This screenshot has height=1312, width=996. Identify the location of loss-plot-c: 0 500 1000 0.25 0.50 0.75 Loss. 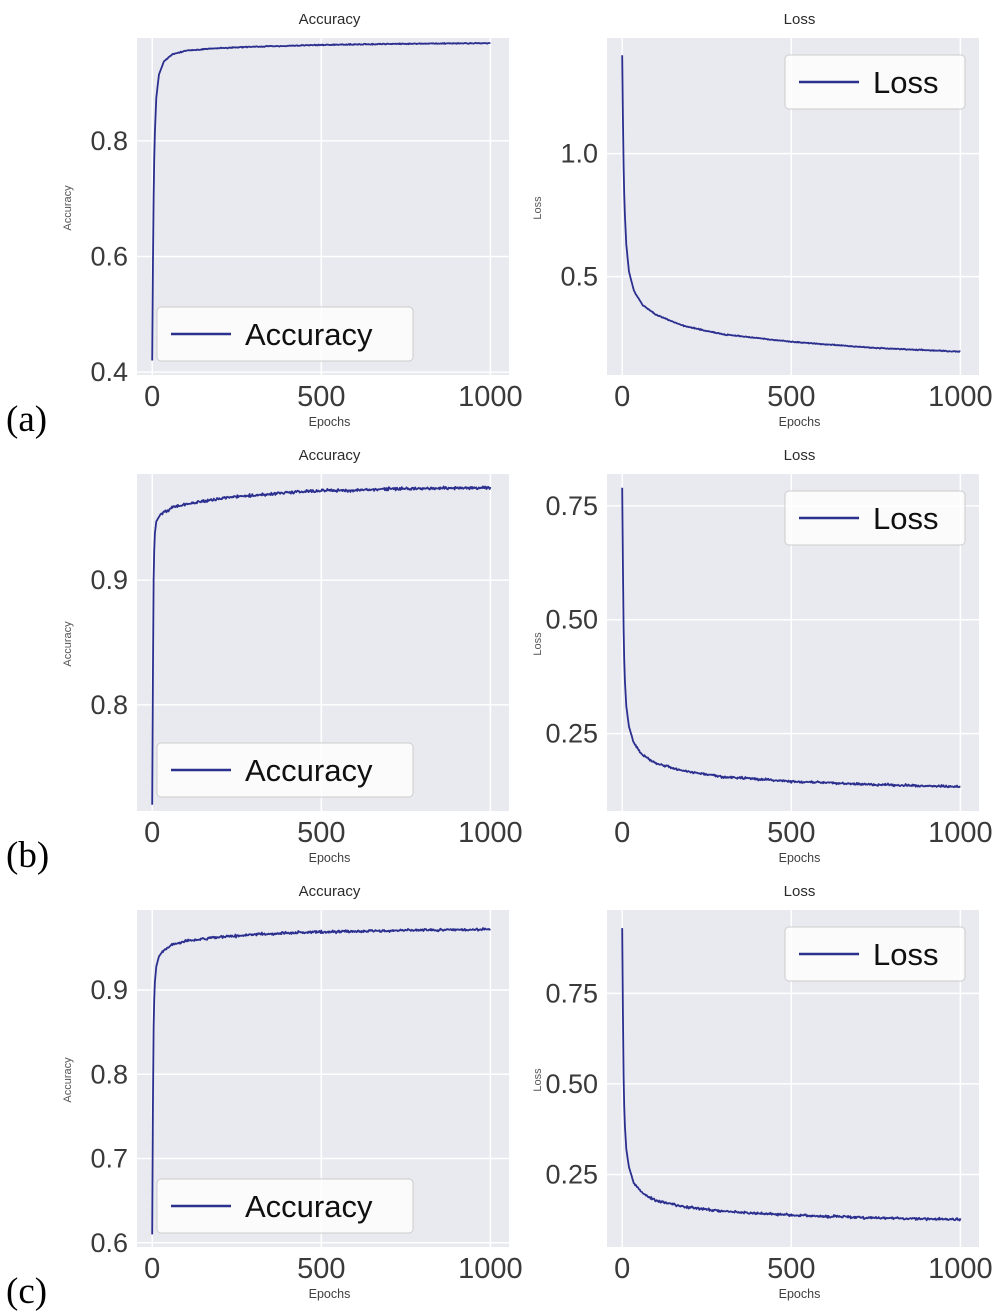
(768, 1097).